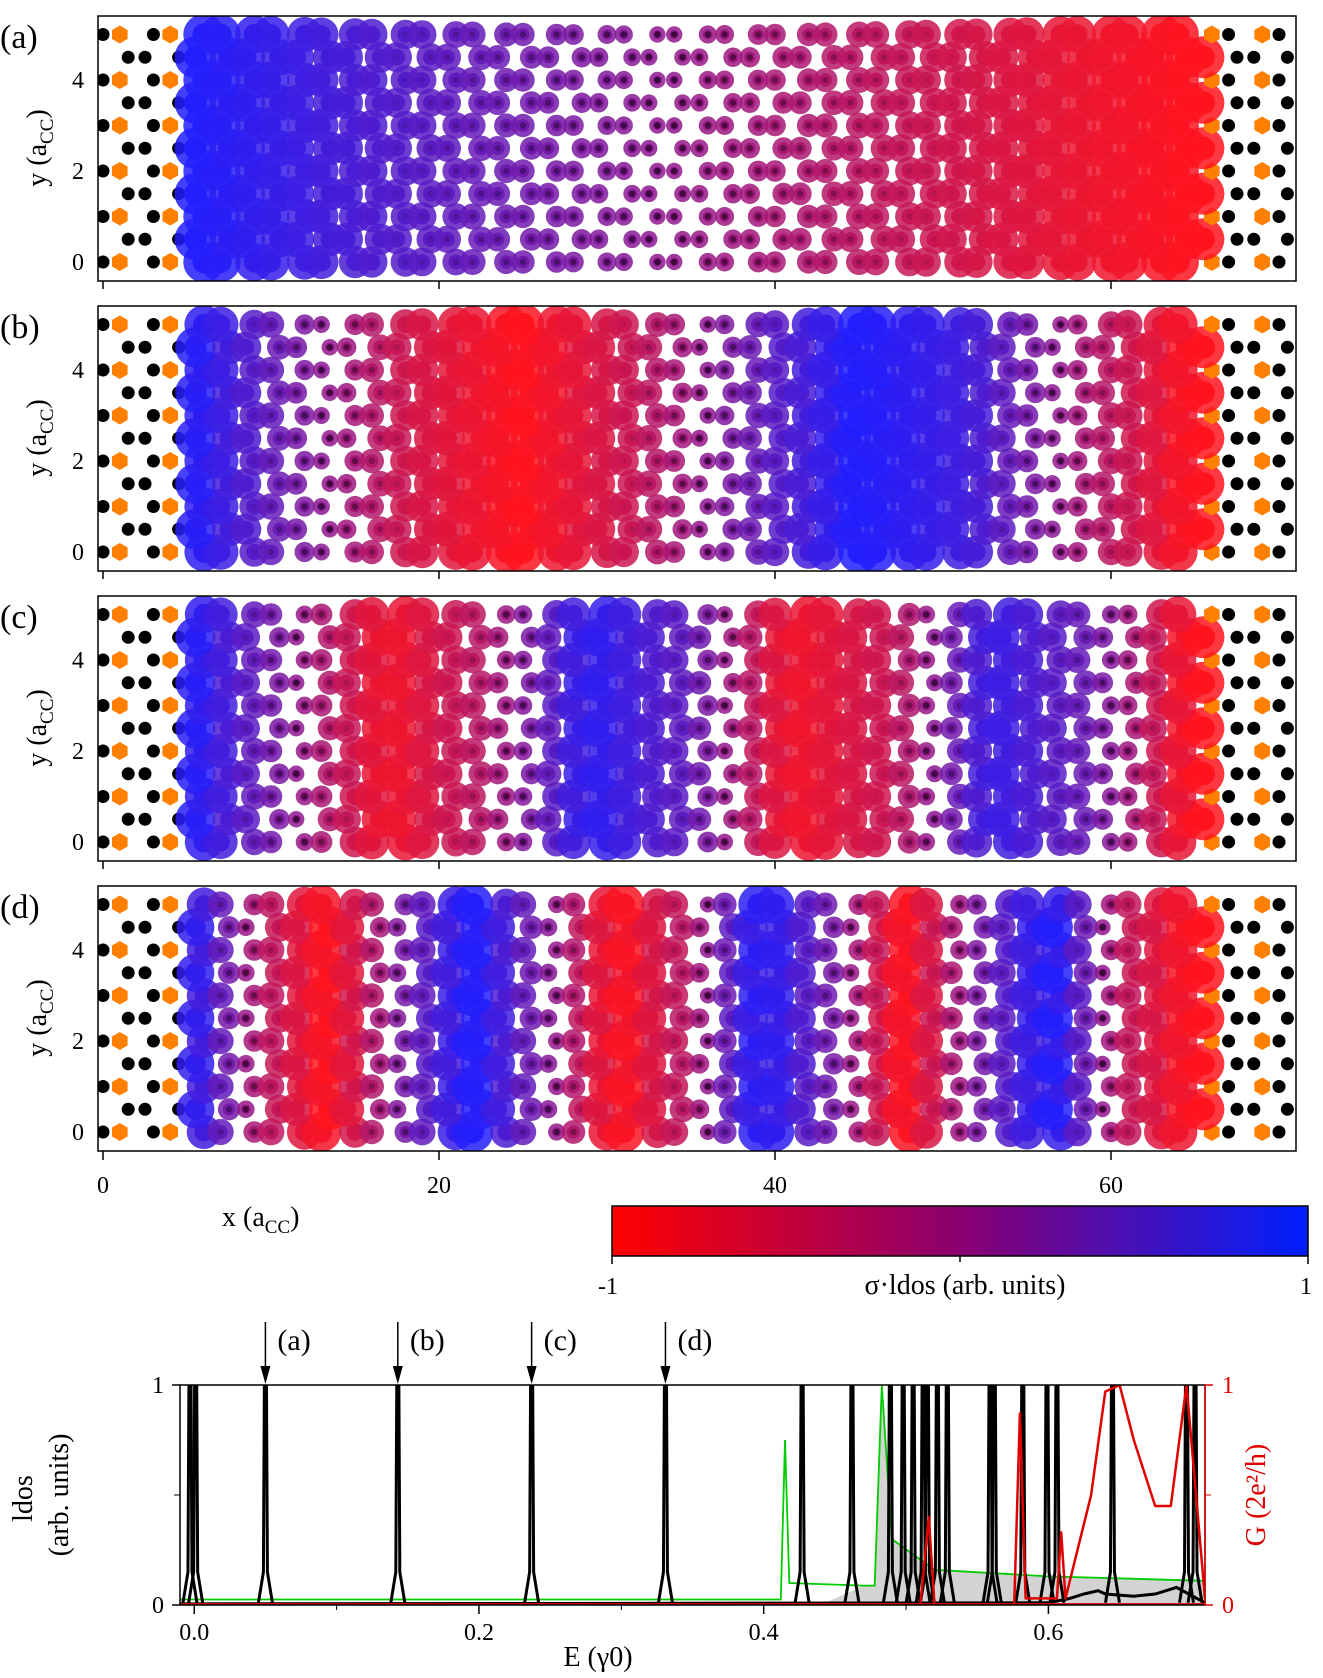  Describe the element at coordinates (19, 37) in the screenshot. I see `panel-a-label: (a)` at that location.